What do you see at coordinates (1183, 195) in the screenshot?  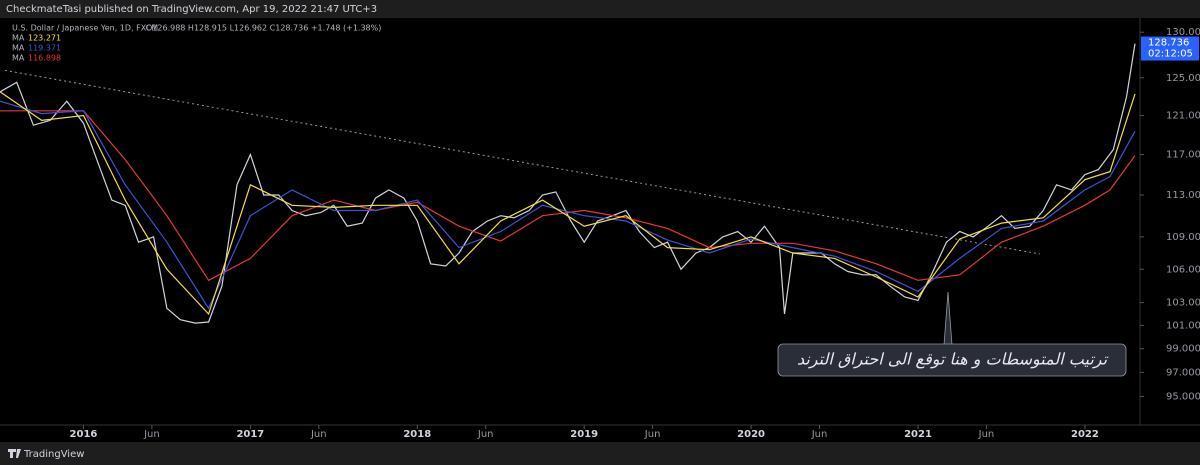 I see `y-tick-label: 113.000` at bounding box center [1183, 195].